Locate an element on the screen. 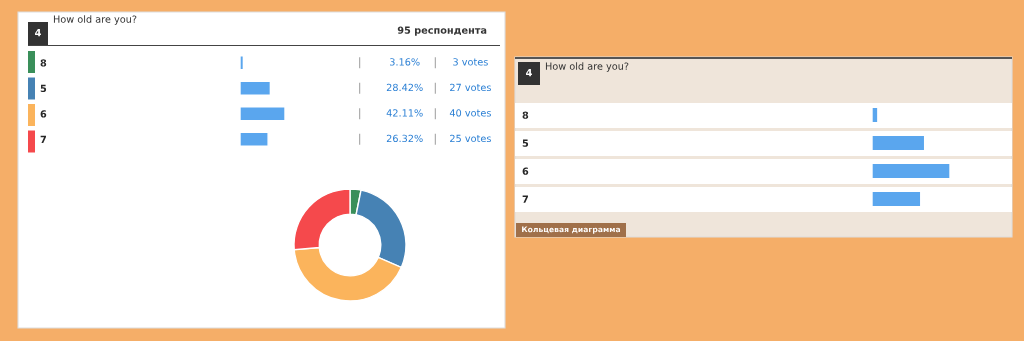  data-label: 42.11% is located at coordinates (404, 113).